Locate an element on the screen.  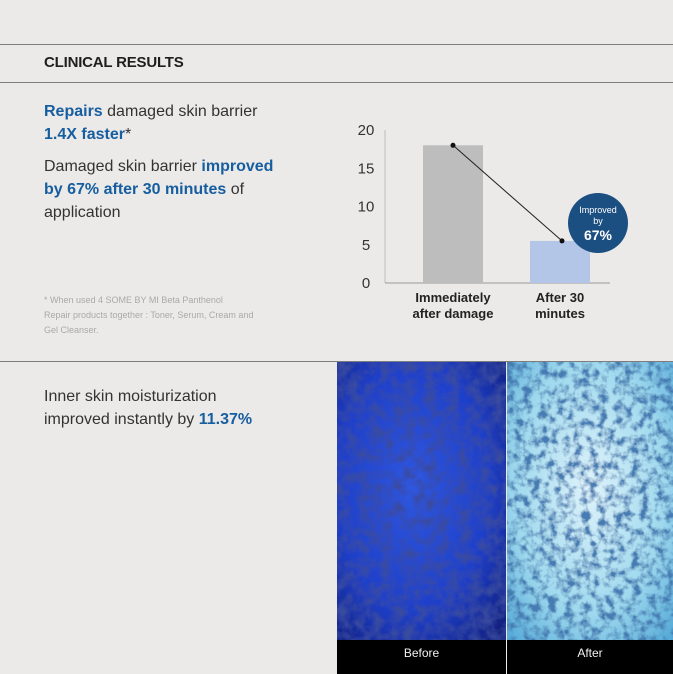
before-photo: Before is located at coordinates (421, 518).